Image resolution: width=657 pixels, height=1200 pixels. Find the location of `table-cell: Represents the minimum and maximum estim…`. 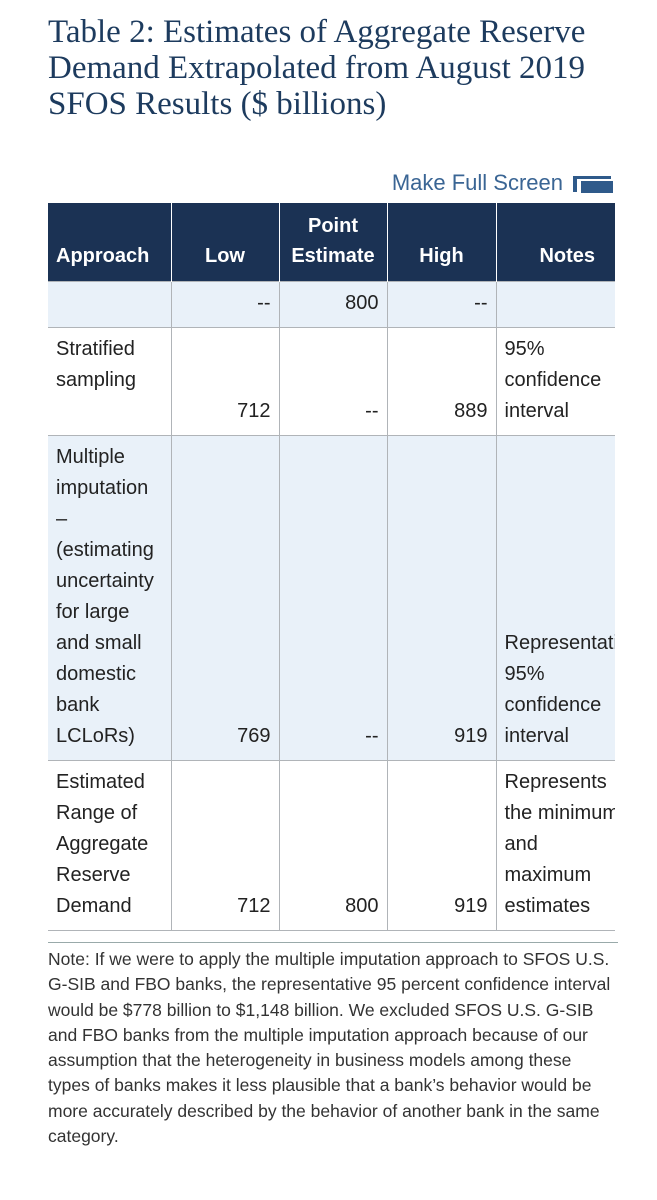

table-cell: Represents the minimum and maximum estim… is located at coordinates (555, 845).